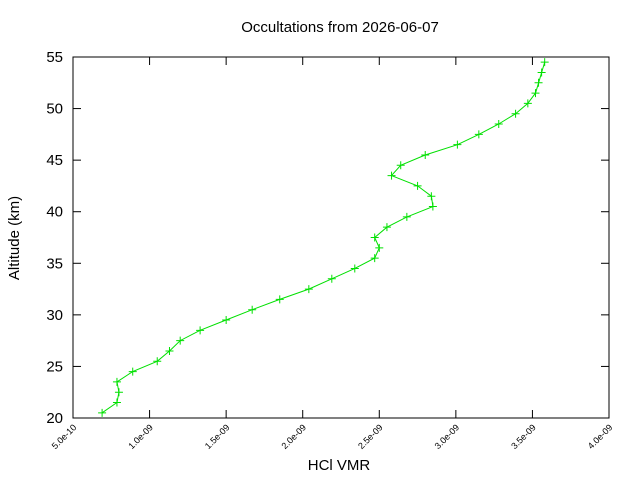 This screenshot has height=480, width=640. Describe the element at coordinates (54, 57) in the screenshot. I see `y-tick-label: 55` at that location.